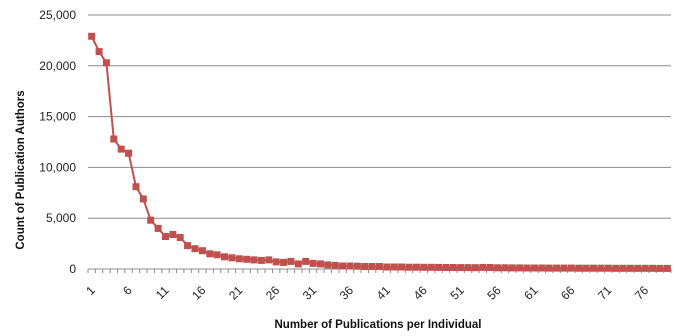 This screenshot has height=336, width=676. I want to click on y-tick-label: 0, so click(72, 269).